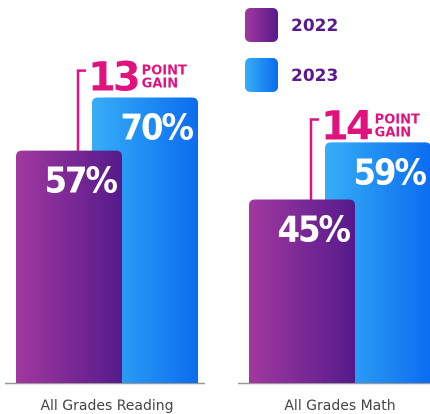 The image size is (430, 414). I want to click on x-tick-label: All Grades Reading, so click(106, 406).